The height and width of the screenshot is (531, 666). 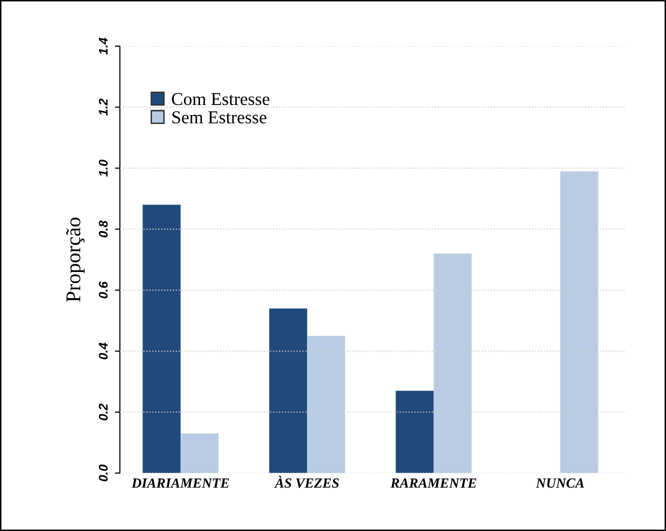 I want to click on x-tick-label: DIARIAMENTE, so click(x=180, y=483).